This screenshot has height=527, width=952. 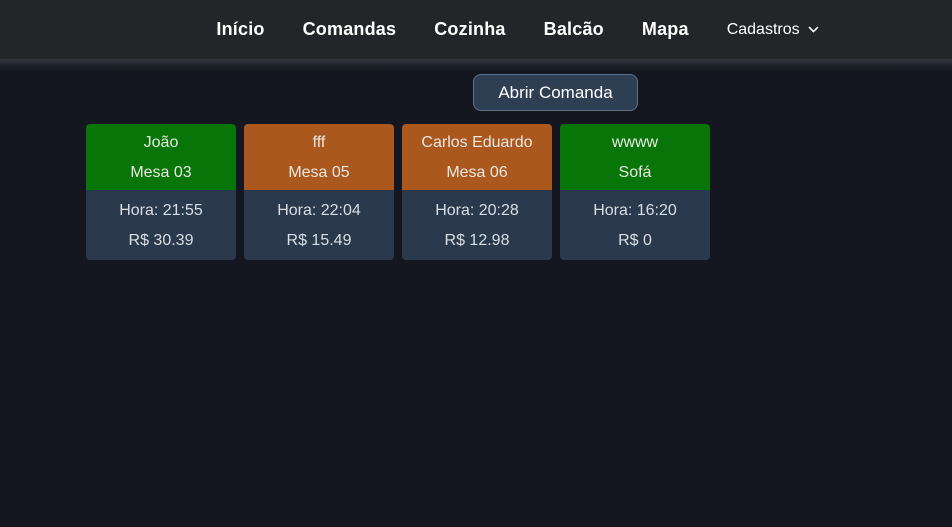 What do you see at coordinates (319, 210) in the screenshot?
I see `comanda-time: Hora: 22:04` at bounding box center [319, 210].